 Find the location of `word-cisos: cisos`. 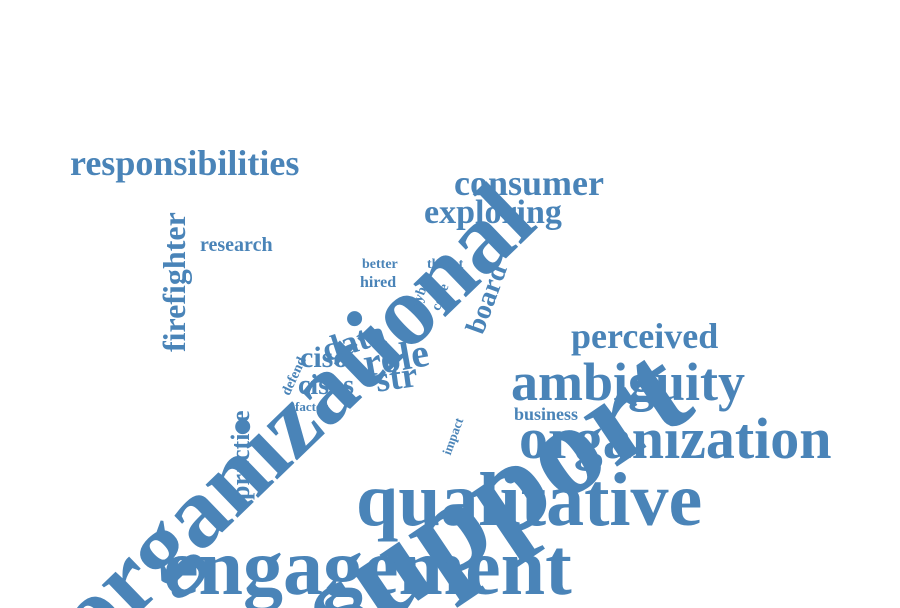

word-cisos: cisos is located at coordinates (326, 385).